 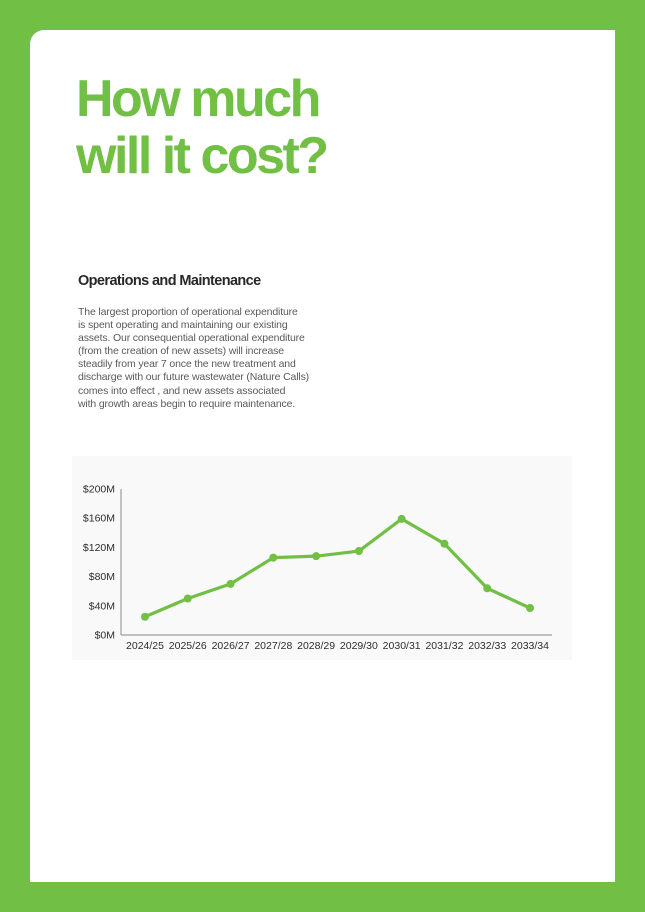 What do you see at coordinates (359, 646) in the screenshot?
I see `x-tick-label: 2029/30` at bounding box center [359, 646].